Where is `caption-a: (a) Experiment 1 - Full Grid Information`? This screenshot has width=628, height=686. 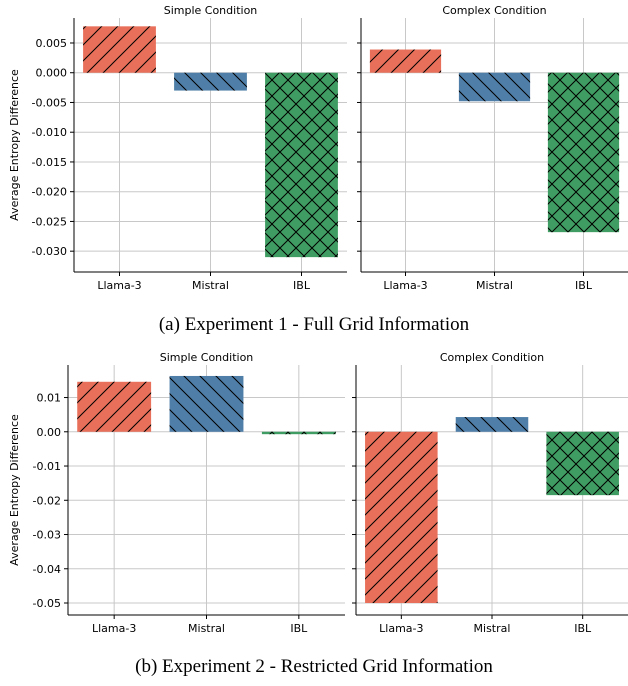 caption-a: (a) Experiment 1 - Full Grid Information is located at coordinates (314, 324).